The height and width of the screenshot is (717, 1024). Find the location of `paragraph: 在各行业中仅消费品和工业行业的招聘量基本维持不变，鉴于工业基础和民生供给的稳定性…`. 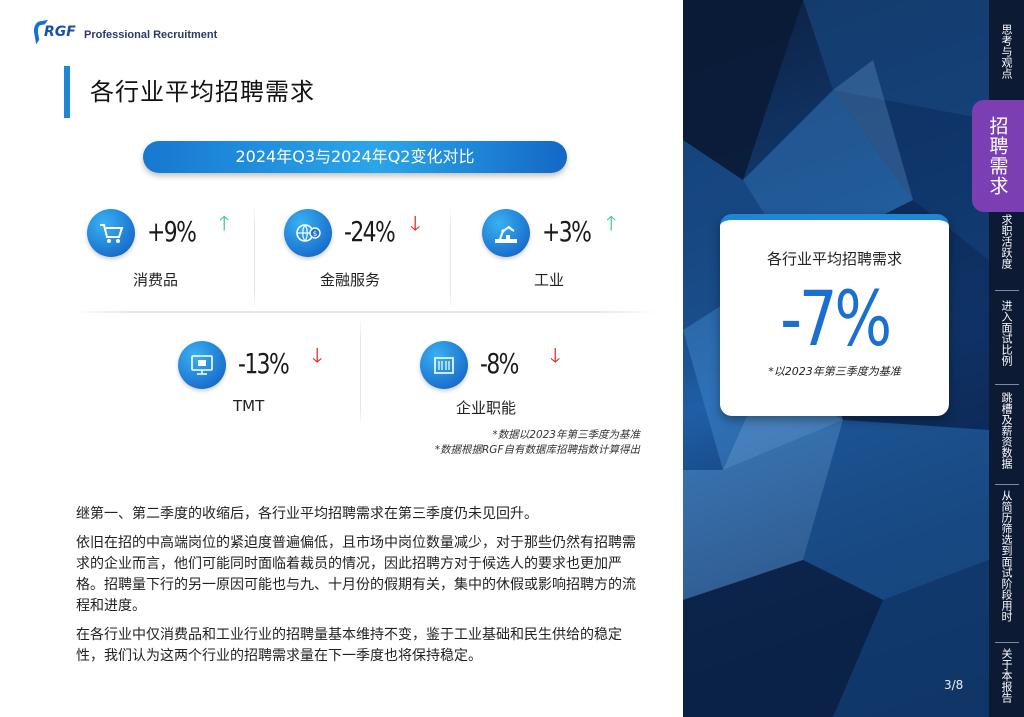

paragraph: 在各行业中仅消费品和工业行业的招聘量基本维持不变，鉴于工业基础和民生供给的稳定性… is located at coordinates (349, 645).